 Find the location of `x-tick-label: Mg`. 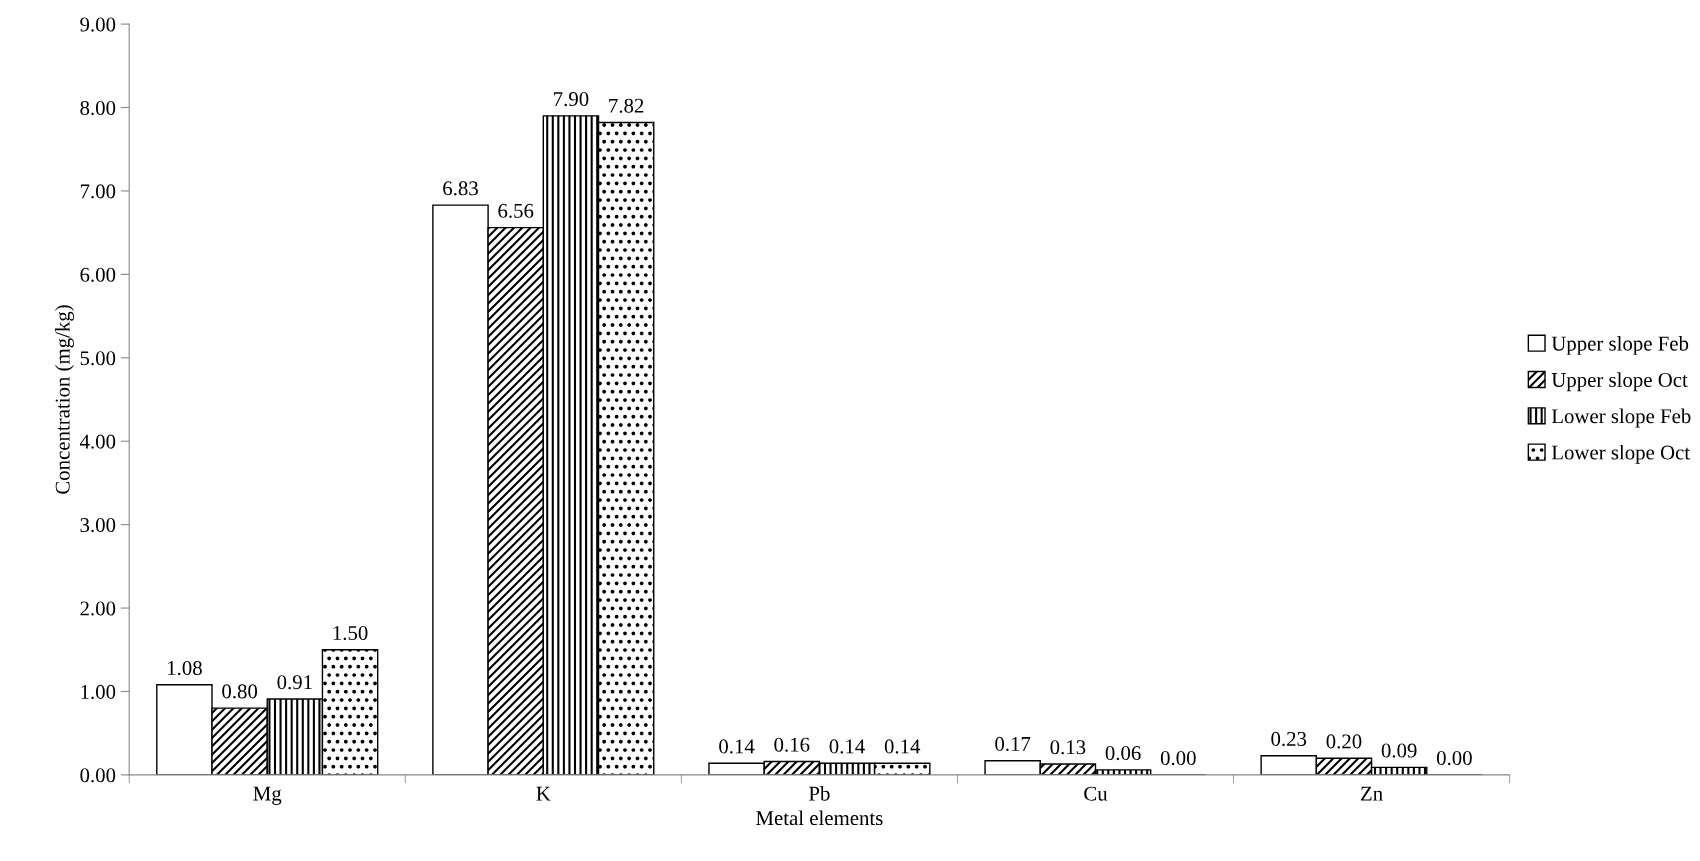

x-tick-label: Mg is located at coordinates (267, 795).